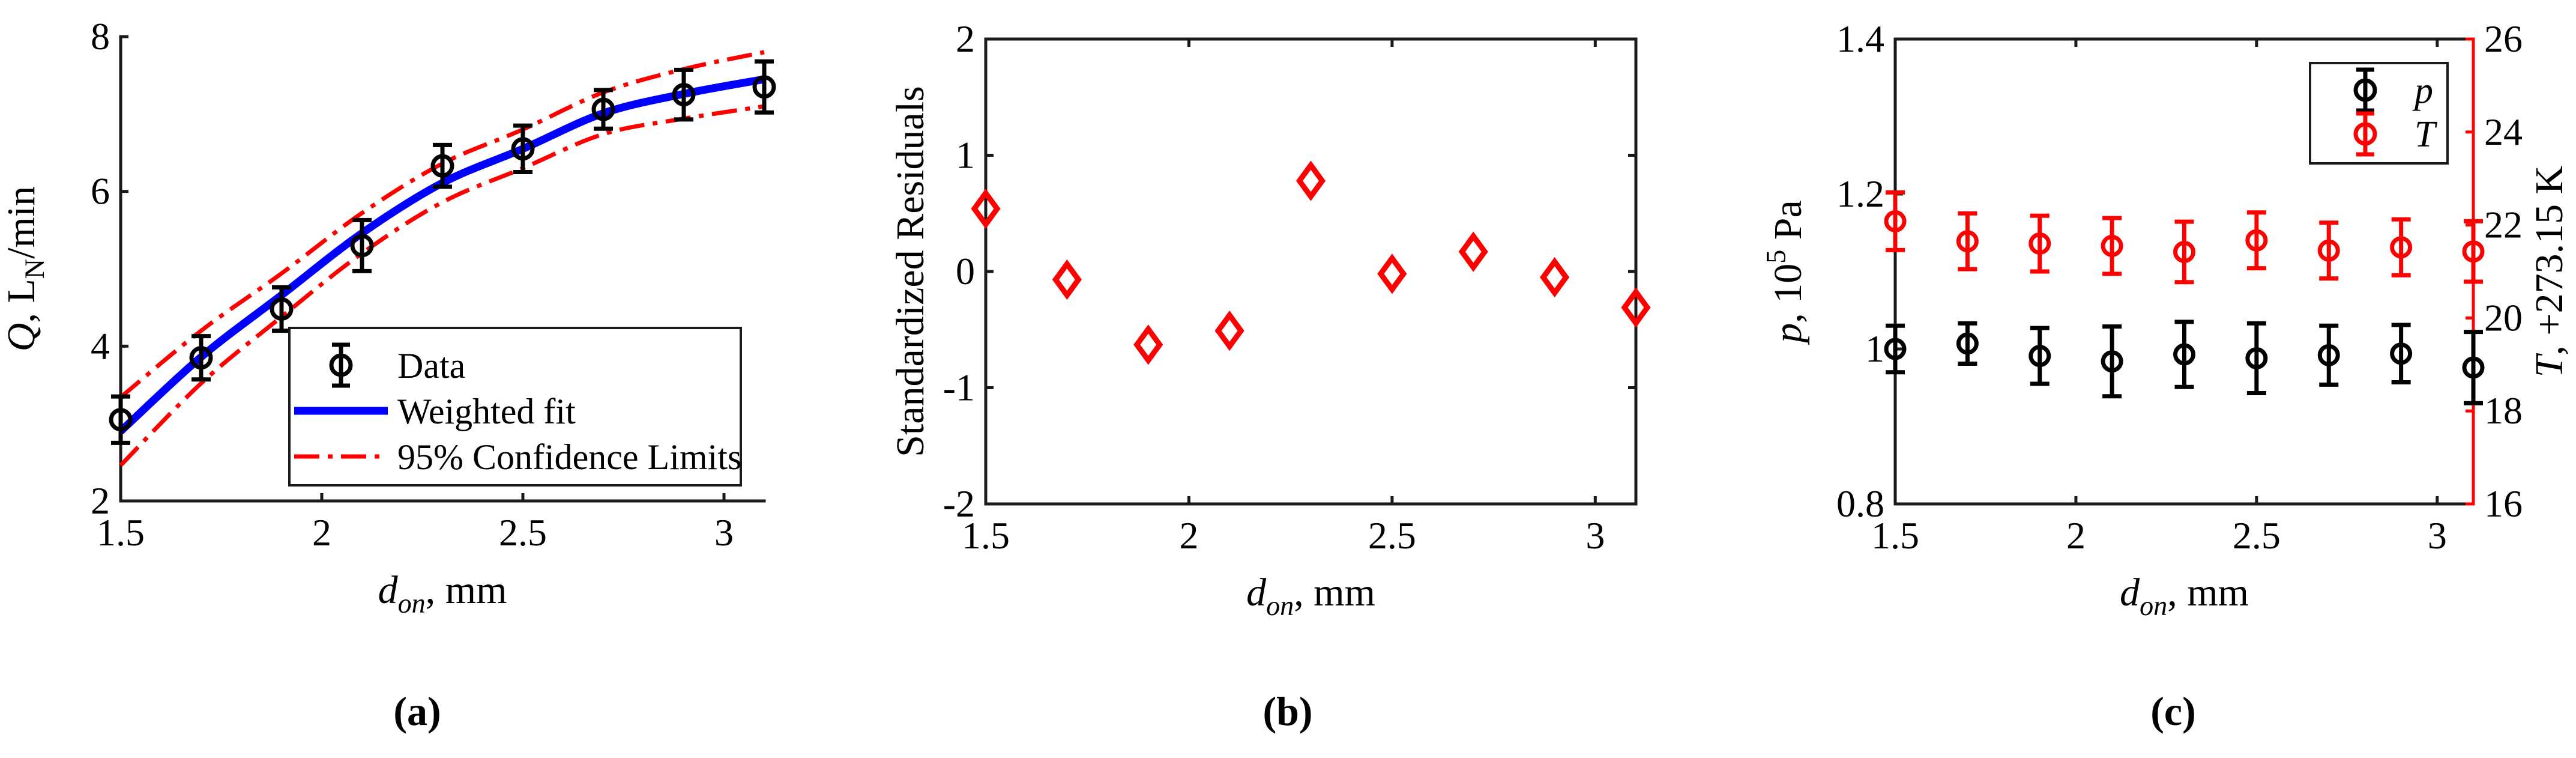  Describe the element at coordinates (569, 457) in the screenshot. I see `svg-text: 95% Confidence Limits` at that location.